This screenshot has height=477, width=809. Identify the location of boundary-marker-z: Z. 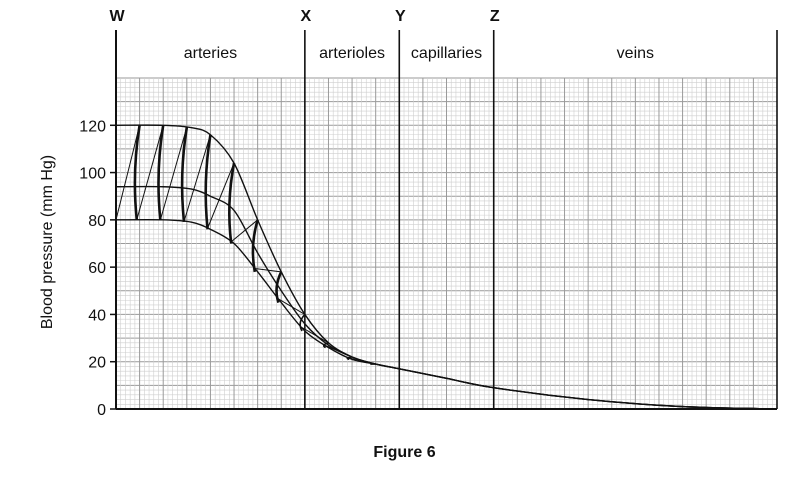
(495, 16).